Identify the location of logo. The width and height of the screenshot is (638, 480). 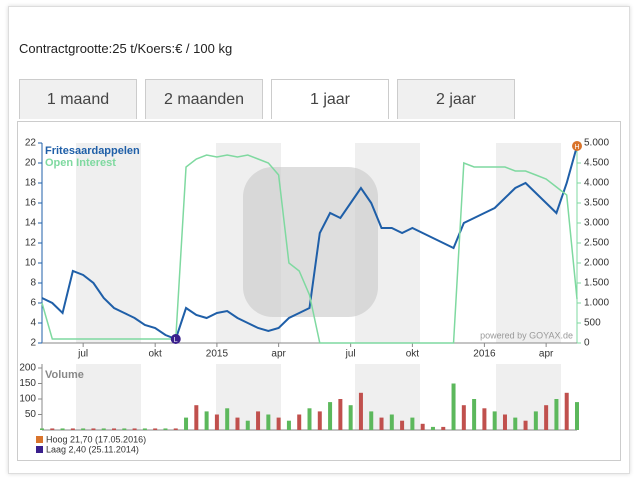
(310, 242).